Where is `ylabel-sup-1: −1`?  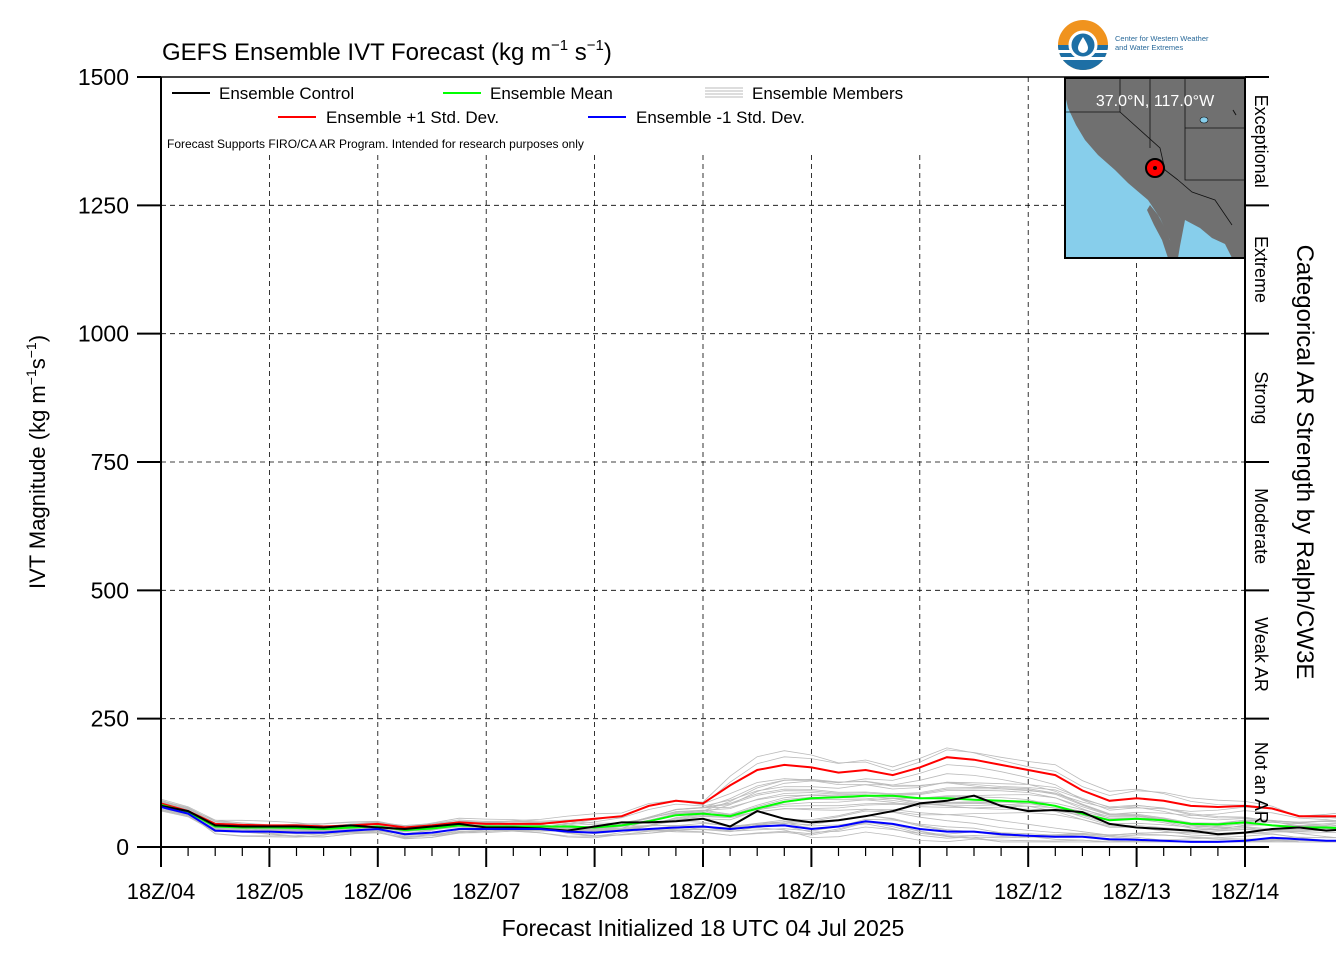
ylabel-sup-1: −1 is located at coordinates (31, 377).